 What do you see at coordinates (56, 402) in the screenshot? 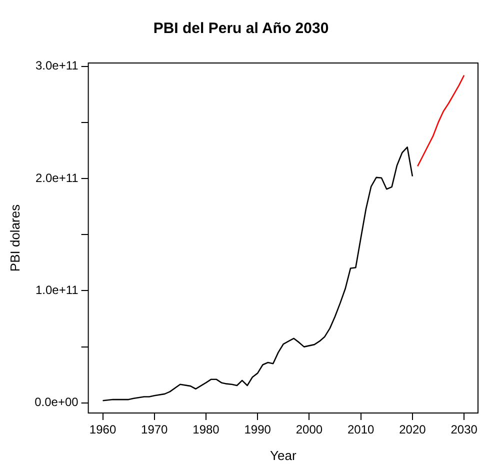
I see `y-tick-label: 0.0e+00` at bounding box center [56, 402].